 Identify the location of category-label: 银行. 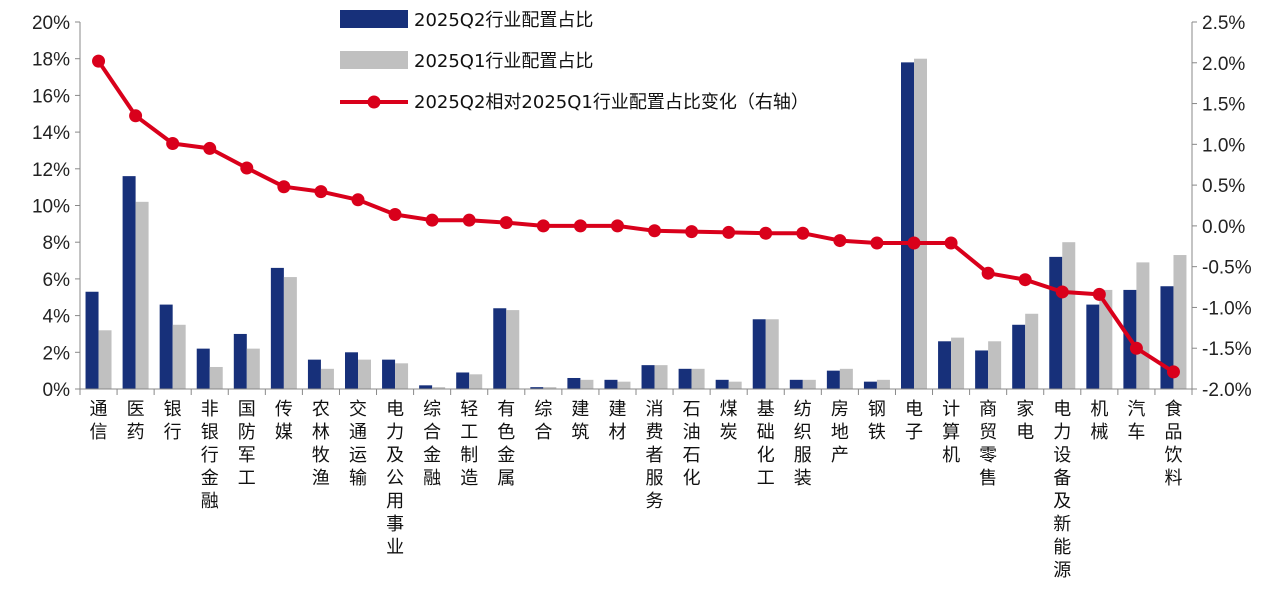
(173, 421).